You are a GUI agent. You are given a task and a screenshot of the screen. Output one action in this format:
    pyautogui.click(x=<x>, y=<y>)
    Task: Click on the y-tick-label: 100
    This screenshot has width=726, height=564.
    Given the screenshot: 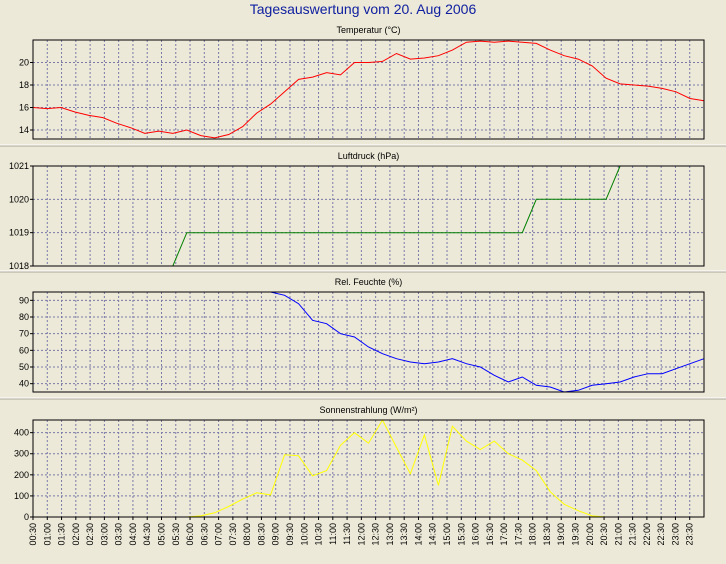 What is the action you would take?
    pyautogui.click(x=21, y=496)
    